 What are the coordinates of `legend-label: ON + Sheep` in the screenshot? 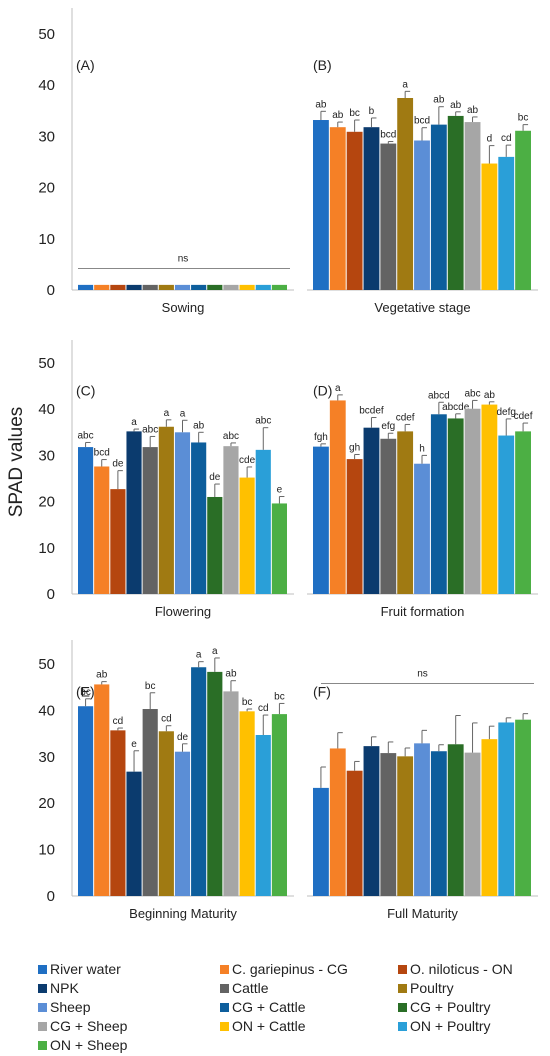 It's located at (89, 1045).